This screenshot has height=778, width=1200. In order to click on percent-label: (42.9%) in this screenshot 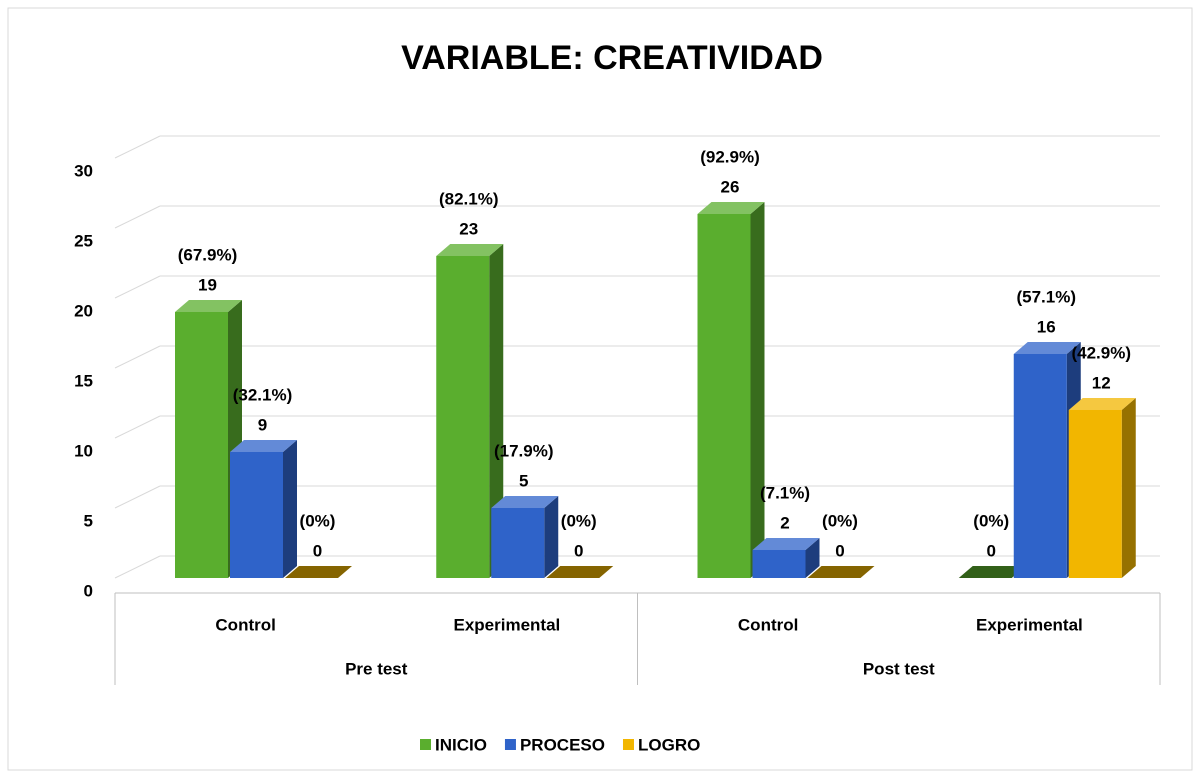, I will do `click(1101, 352)`.